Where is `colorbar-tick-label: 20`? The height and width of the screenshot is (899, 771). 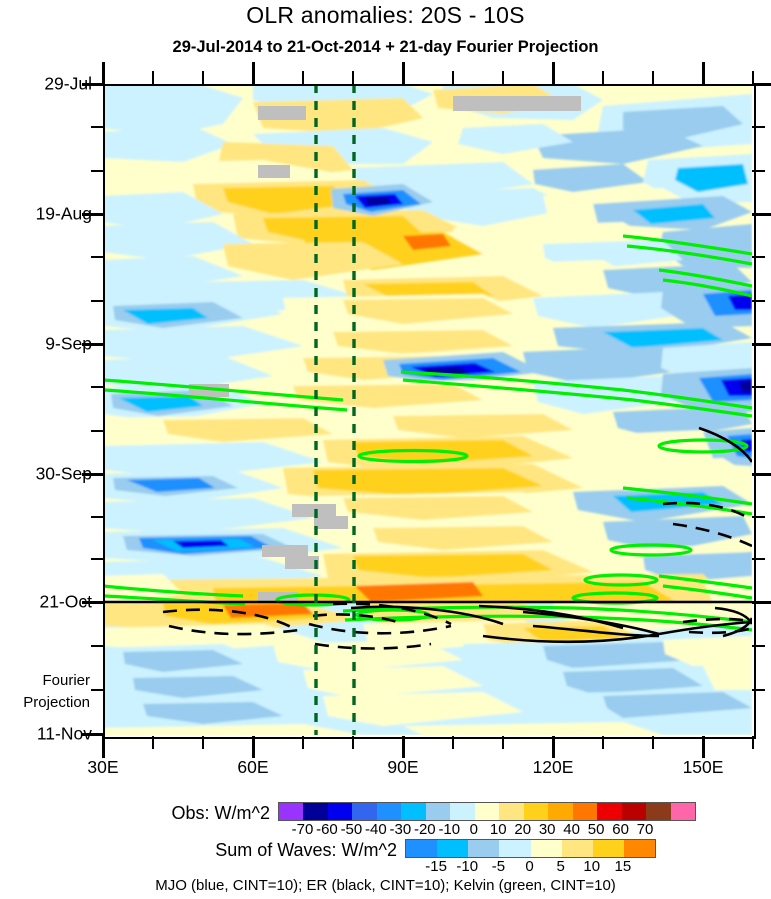 colorbar-tick-label: 20 is located at coordinates (523, 829).